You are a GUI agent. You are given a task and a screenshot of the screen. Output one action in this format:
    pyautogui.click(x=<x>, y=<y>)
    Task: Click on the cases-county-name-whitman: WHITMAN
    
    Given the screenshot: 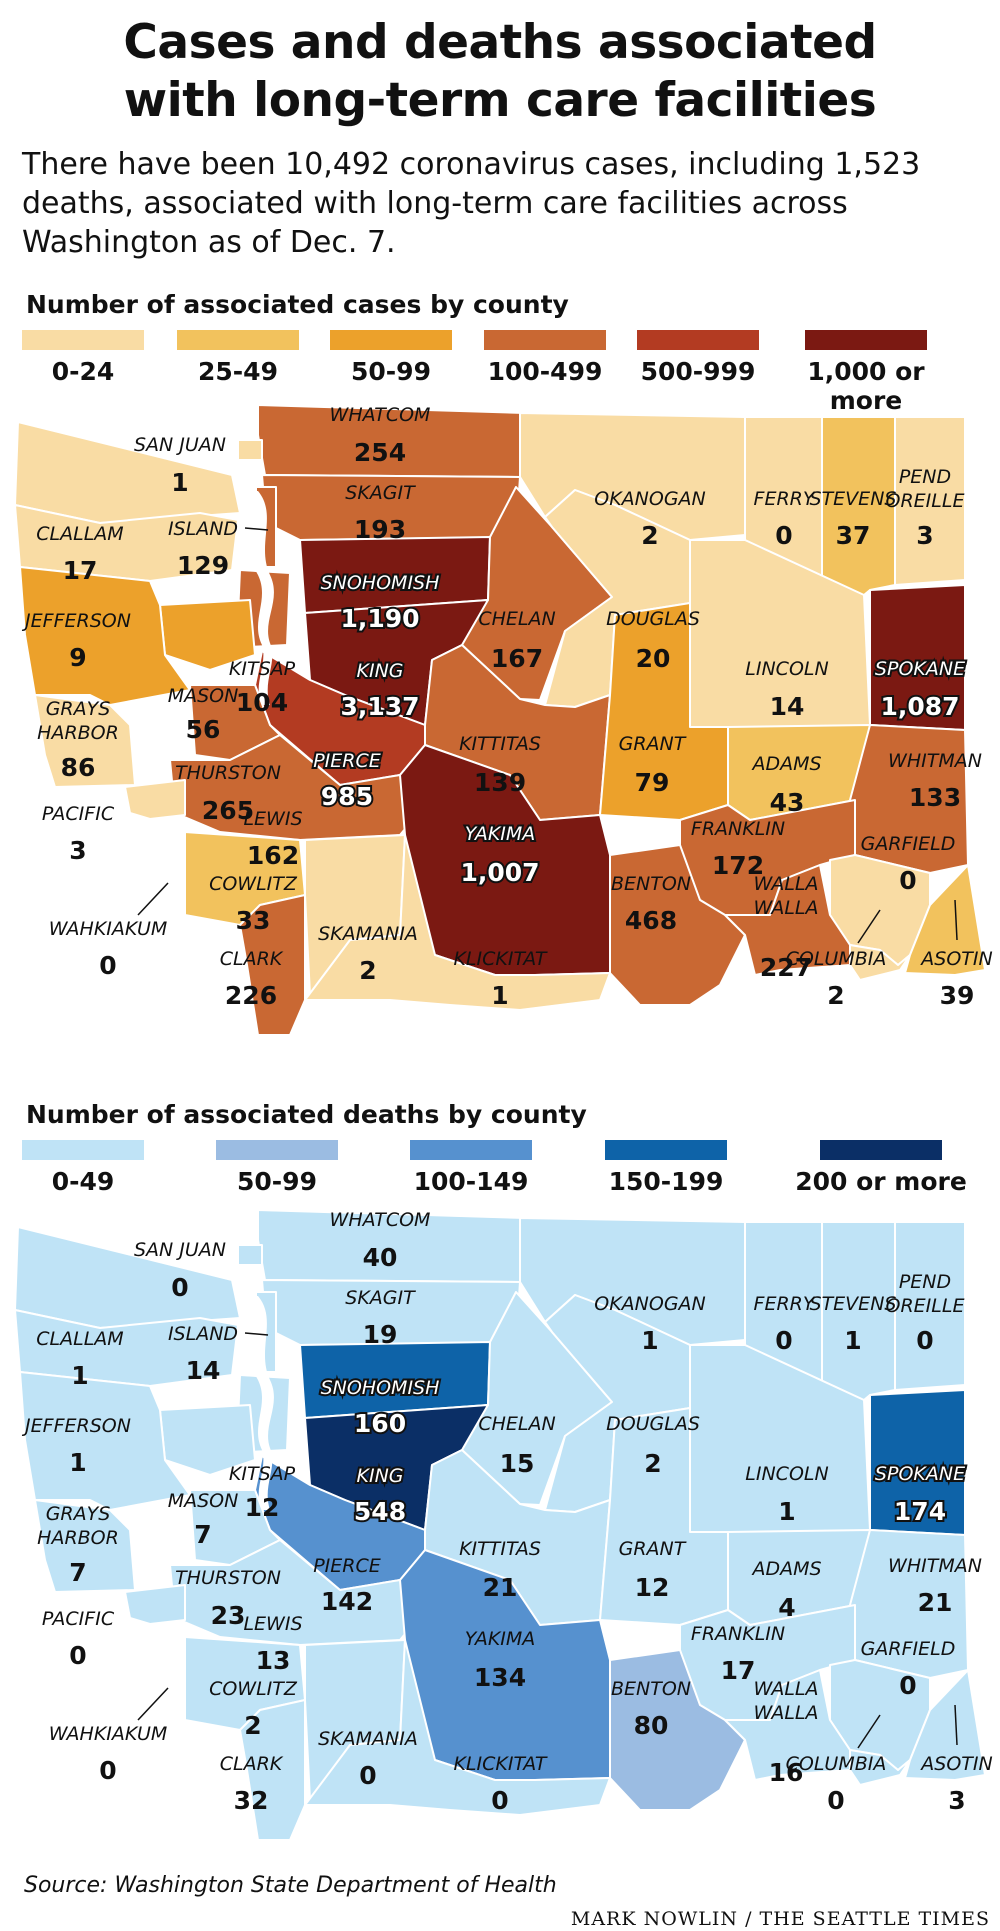 What is the action you would take?
    pyautogui.click(x=935, y=761)
    